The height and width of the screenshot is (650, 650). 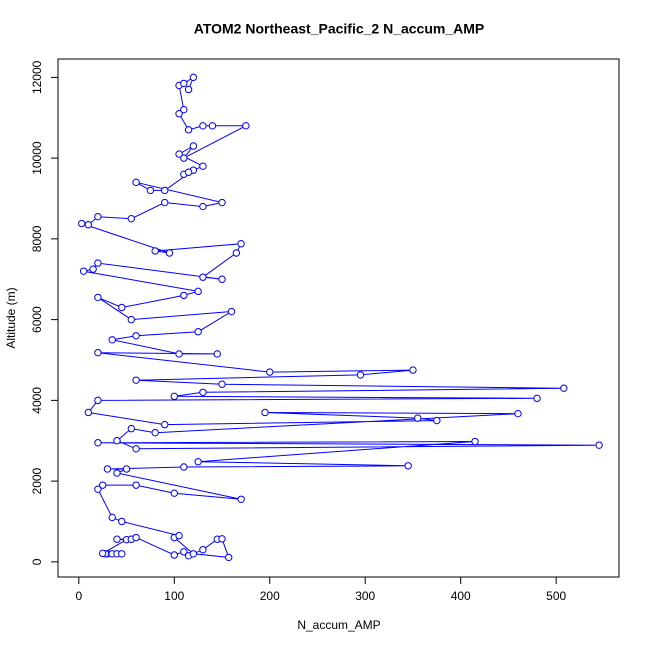 What do you see at coordinates (37, 561) in the screenshot?
I see `y-tick-label: 0` at bounding box center [37, 561].